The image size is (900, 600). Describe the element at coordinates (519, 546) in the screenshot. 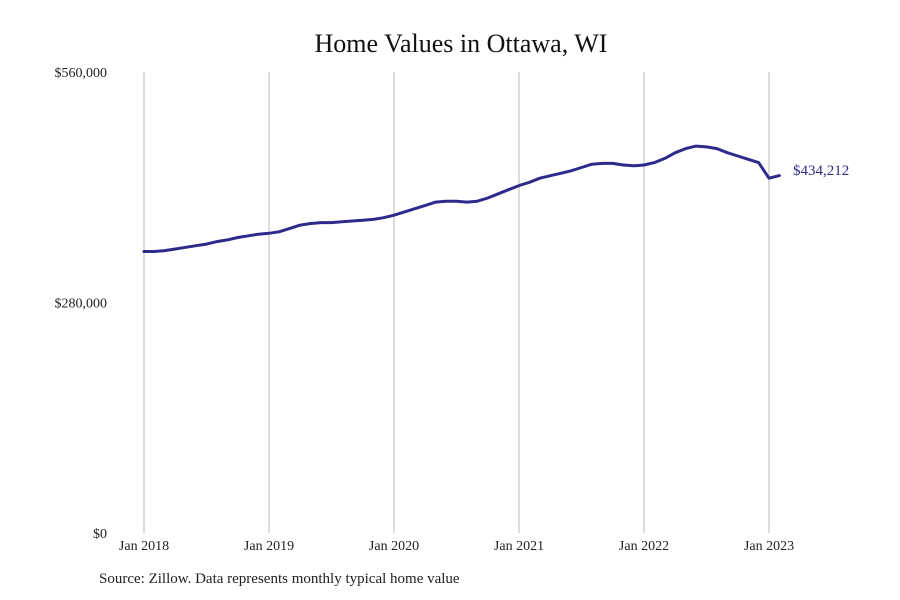

I see `x-tick-label: Jan 2021` at that location.